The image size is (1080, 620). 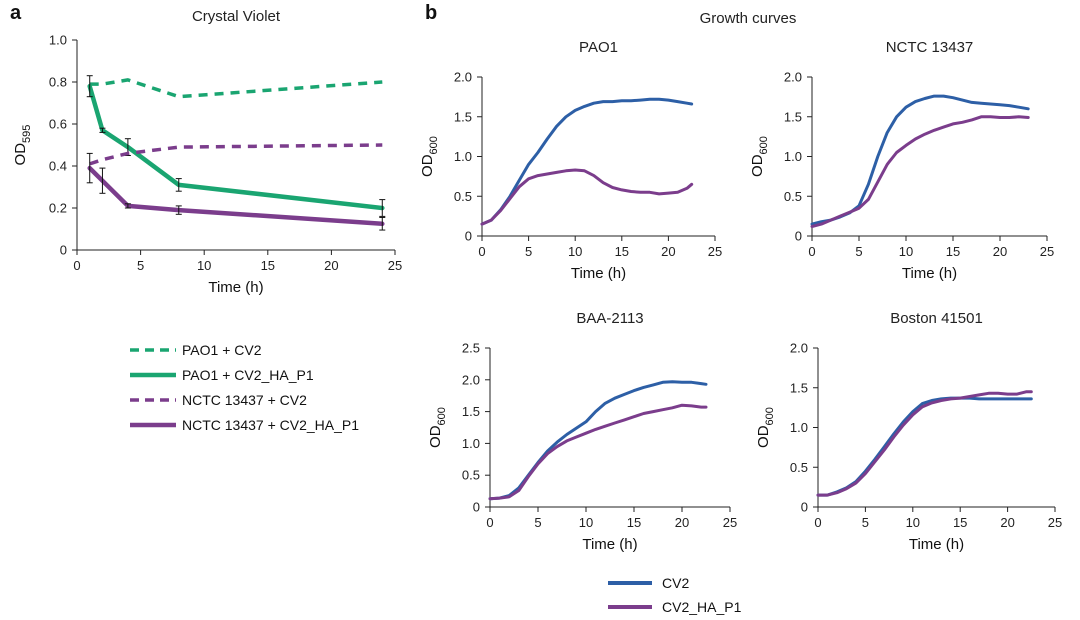 I want to click on y-tick-label: 2.0, so click(x=463, y=77).